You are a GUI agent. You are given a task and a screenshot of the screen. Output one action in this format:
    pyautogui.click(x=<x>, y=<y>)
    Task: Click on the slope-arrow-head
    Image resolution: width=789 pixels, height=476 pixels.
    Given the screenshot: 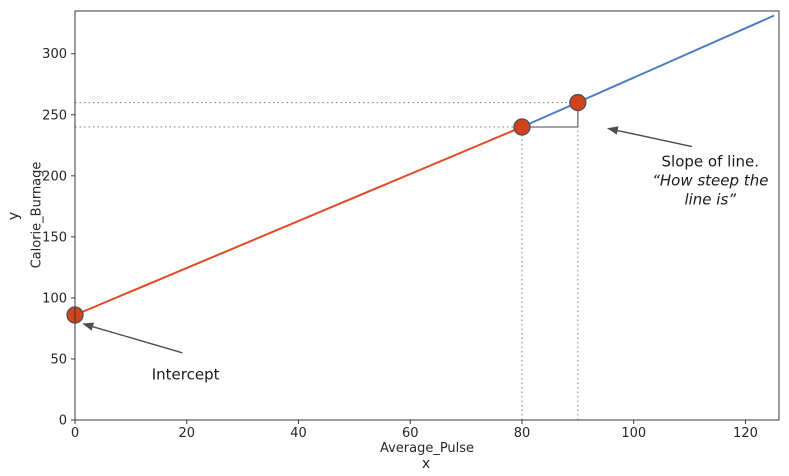 What is the action you would take?
    pyautogui.click(x=612, y=130)
    